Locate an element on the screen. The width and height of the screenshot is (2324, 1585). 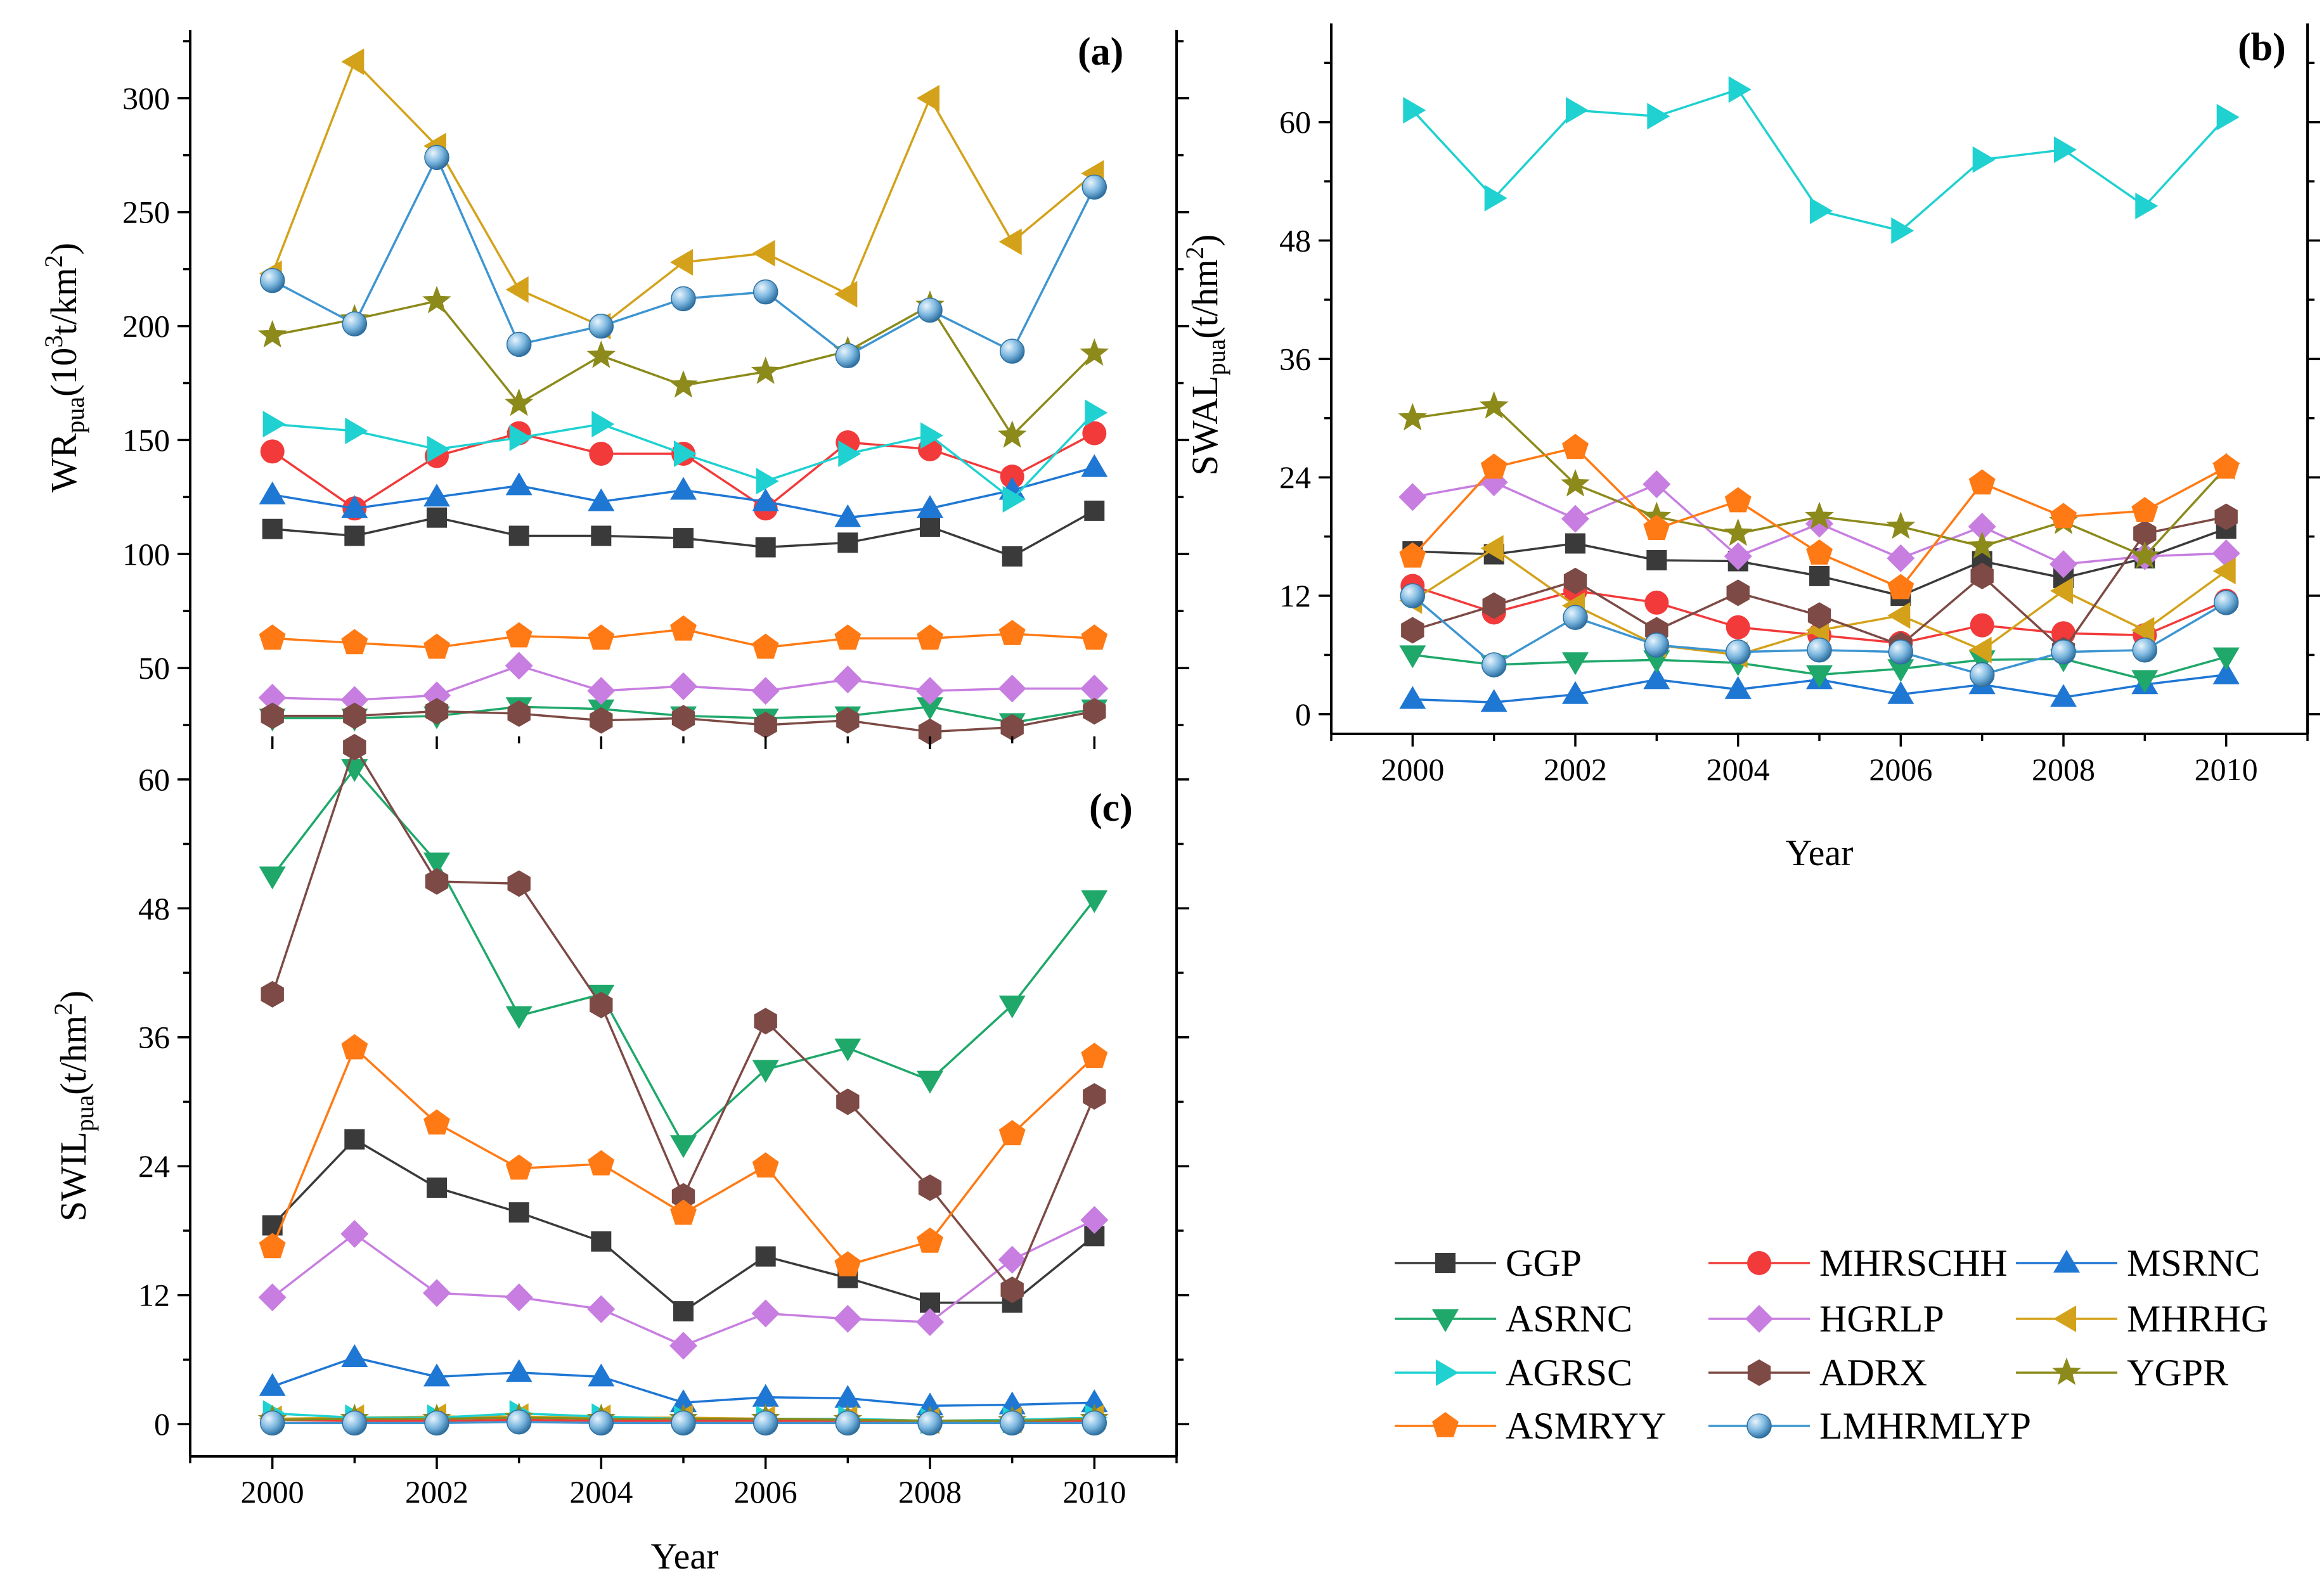
series-line-ggp-c is located at coordinates (683, 1225).